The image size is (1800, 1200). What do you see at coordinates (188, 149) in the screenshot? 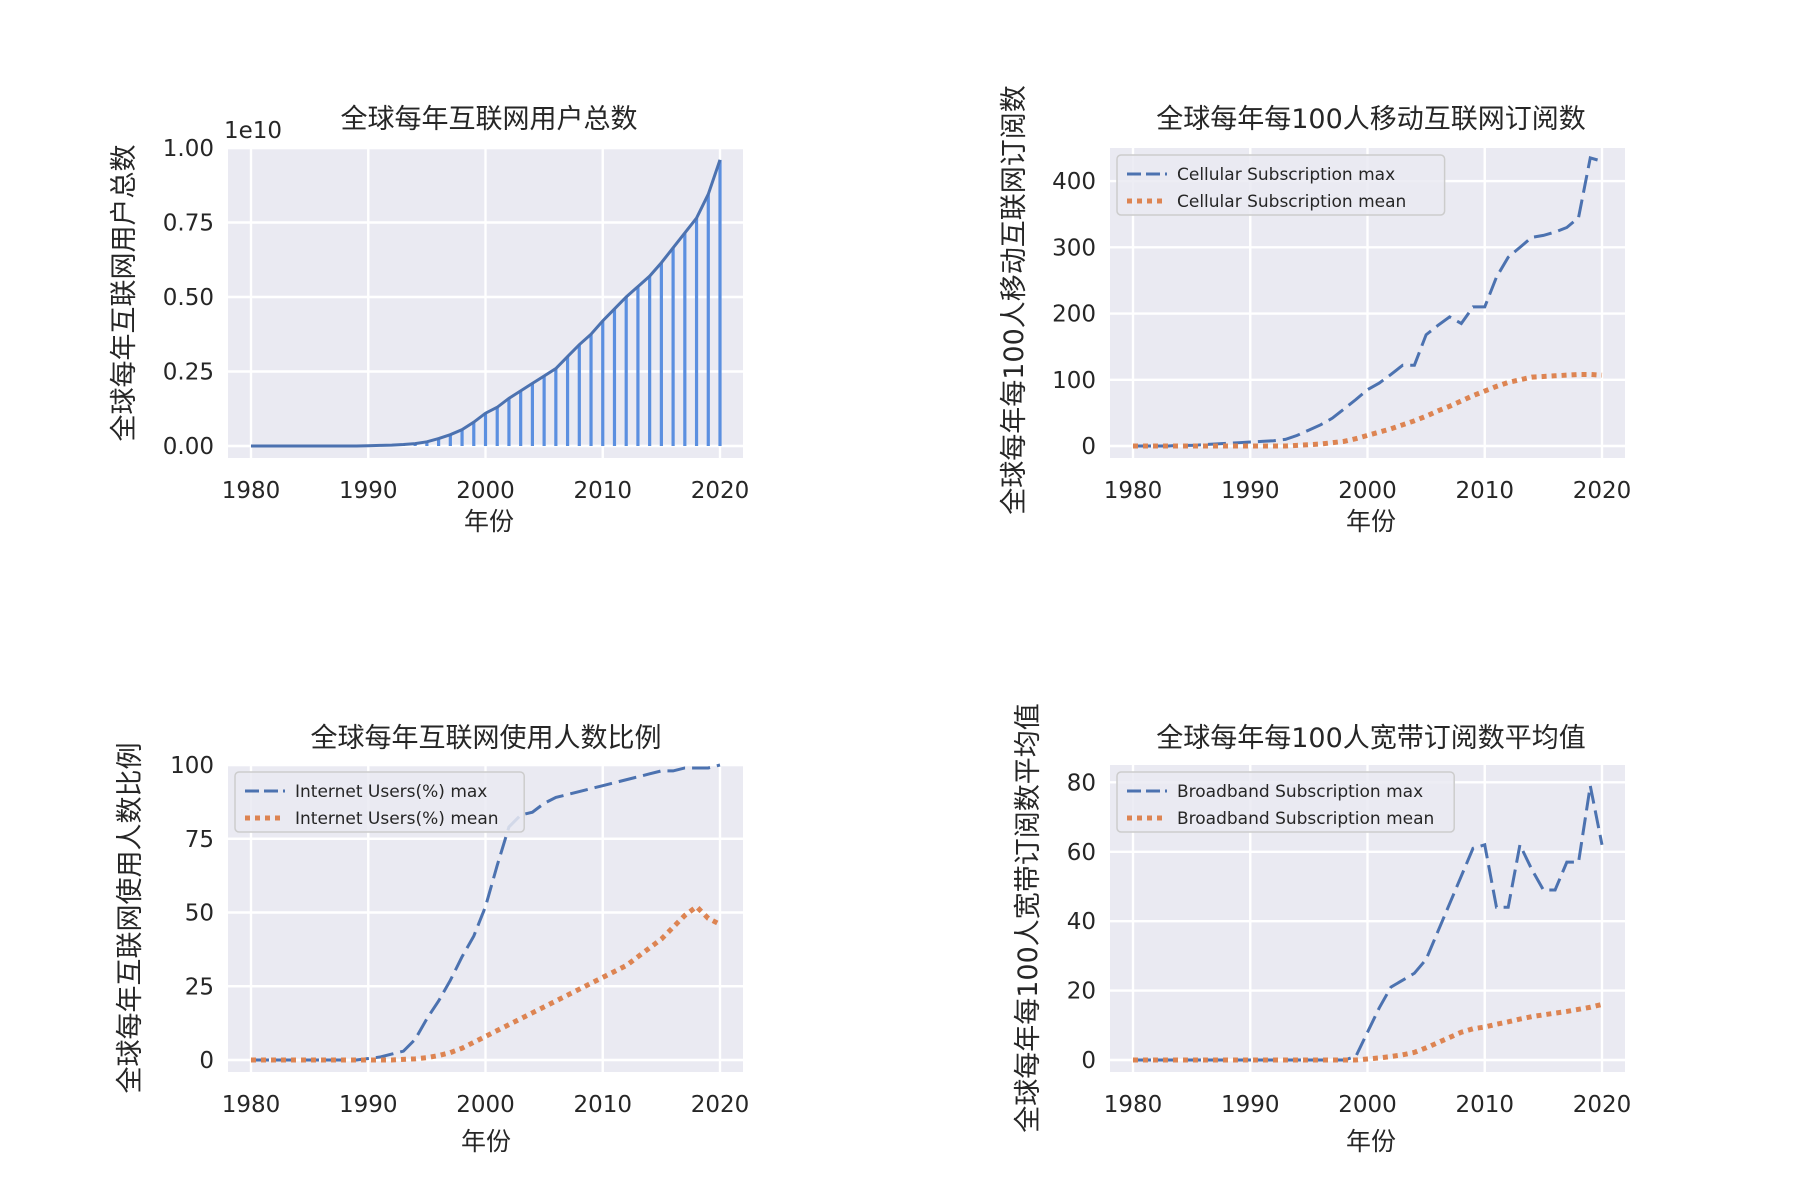
I see `y-tick-label: 1.00` at bounding box center [188, 149].